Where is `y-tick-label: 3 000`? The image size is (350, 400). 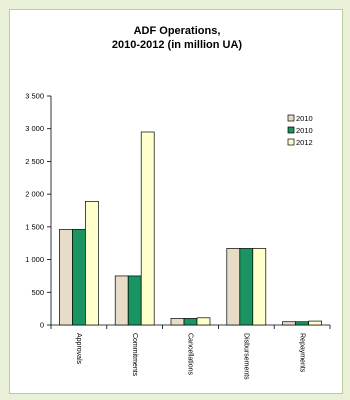
y-tick-label: 3 000 is located at coordinates (34, 128).